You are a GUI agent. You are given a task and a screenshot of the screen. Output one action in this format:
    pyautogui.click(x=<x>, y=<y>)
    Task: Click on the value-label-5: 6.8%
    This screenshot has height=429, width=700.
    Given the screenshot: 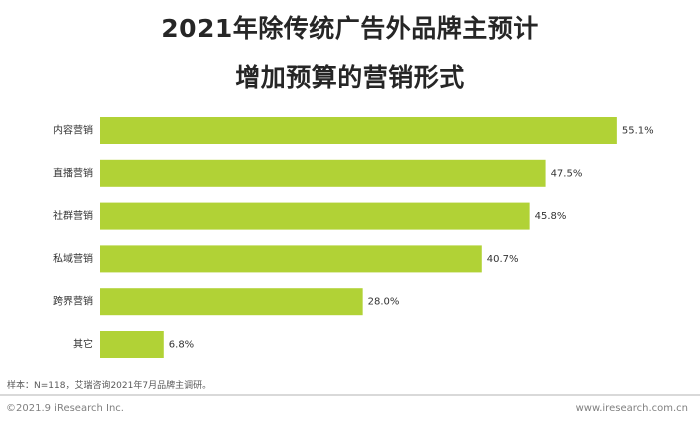 What is the action you would take?
    pyautogui.click(x=181, y=345)
    